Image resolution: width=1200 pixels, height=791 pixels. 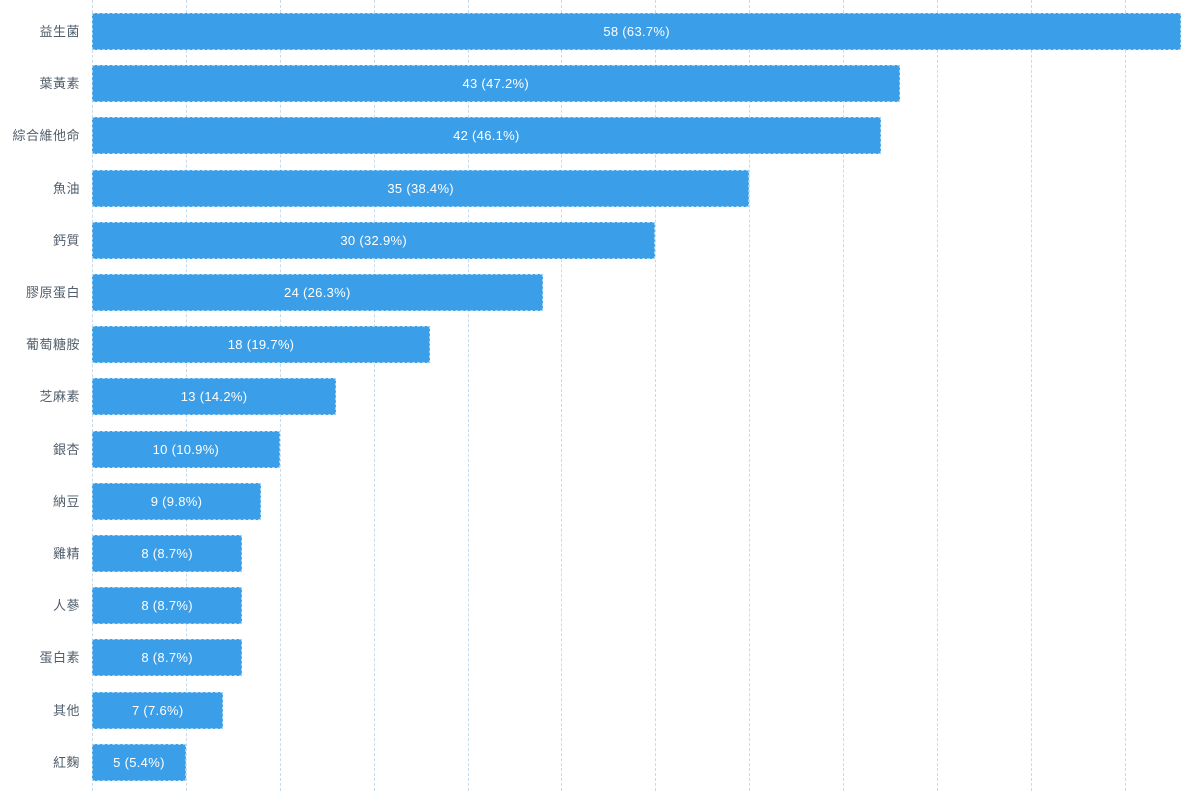 What do you see at coordinates (66, 553) in the screenshot?
I see `category-label: 雞精` at bounding box center [66, 553].